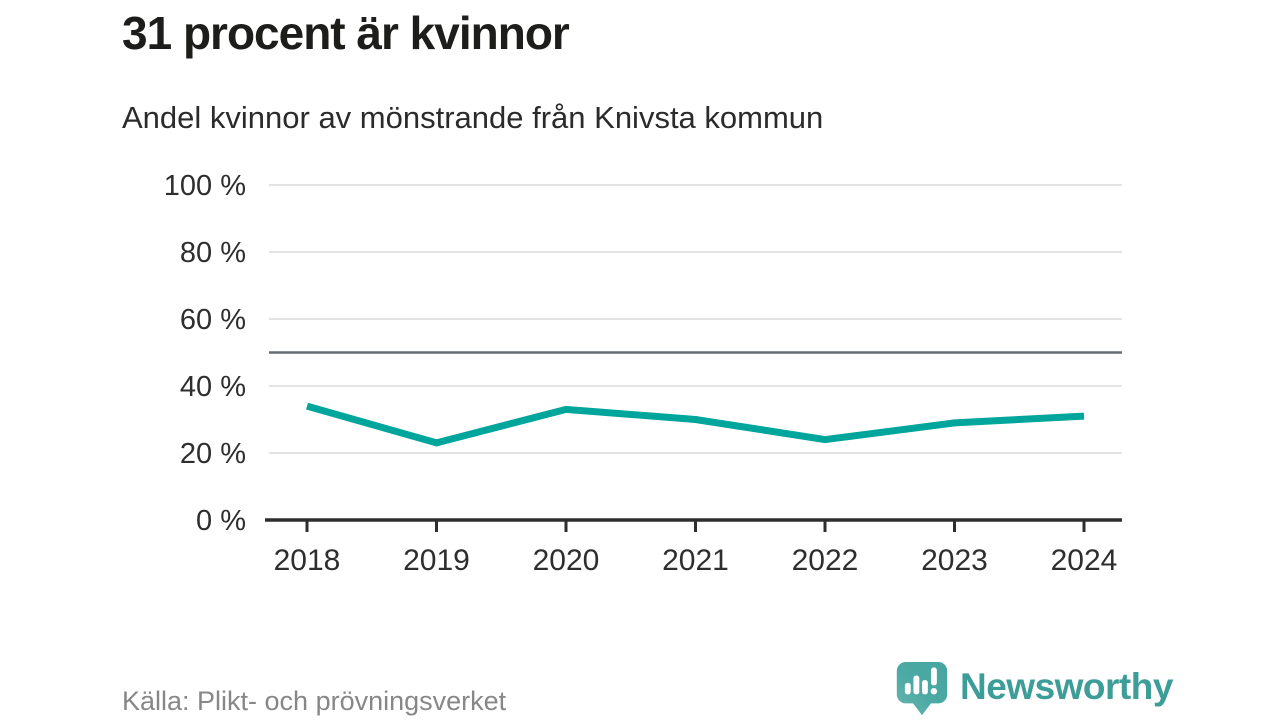  Describe the element at coordinates (954, 560) in the screenshot. I see `x-tick-label: 2023` at that location.